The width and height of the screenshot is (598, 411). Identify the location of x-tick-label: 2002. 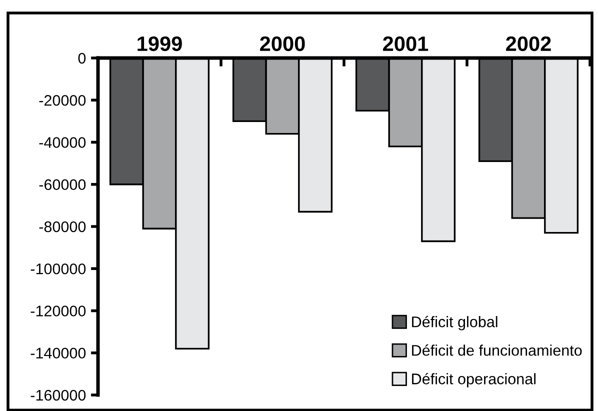
(528, 44).